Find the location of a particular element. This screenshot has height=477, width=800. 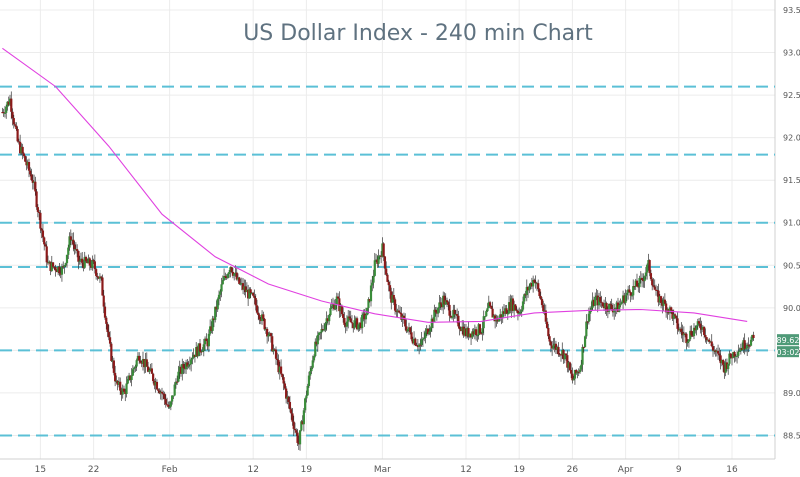

chart-title: US Dollar Index - 240 min Chart is located at coordinates (418, 33).